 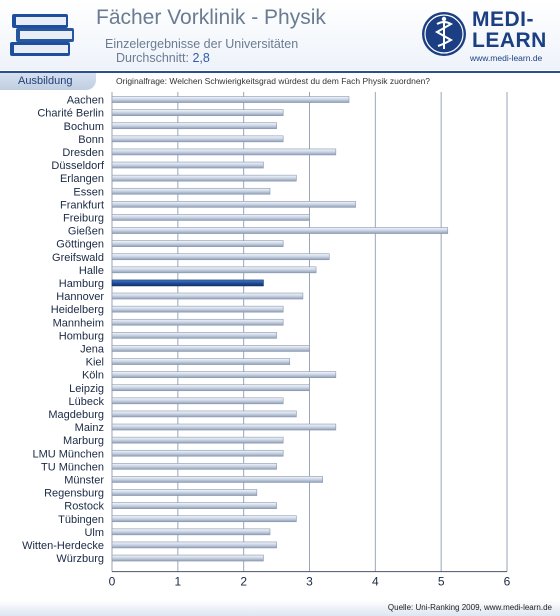 What do you see at coordinates (81, 336) in the screenshot?
I see `category-label: Homburg` at bounding box center [81, 336].